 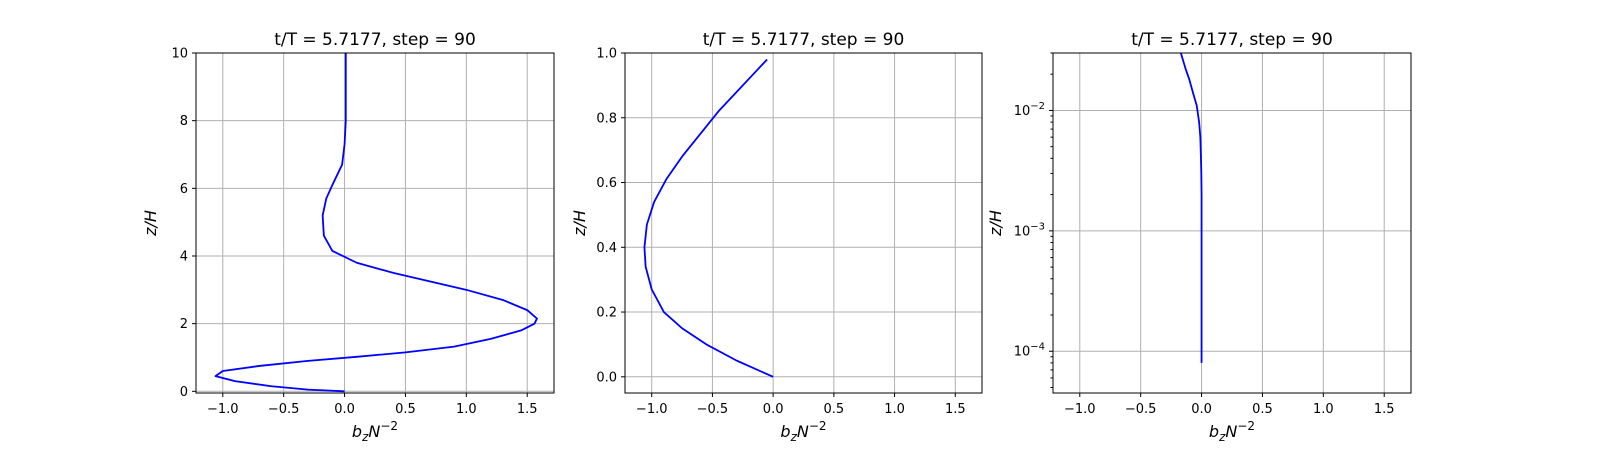 I want to click on y-tick-label: 0, so click(x=184, y=392).